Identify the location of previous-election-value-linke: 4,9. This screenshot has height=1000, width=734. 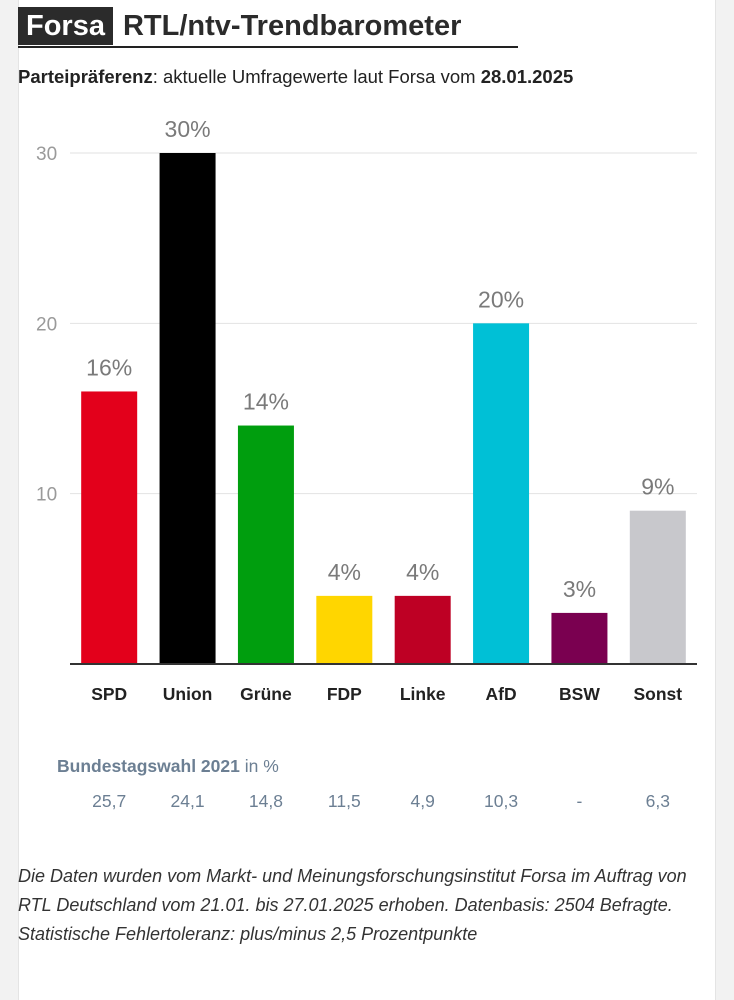
(422, 801).